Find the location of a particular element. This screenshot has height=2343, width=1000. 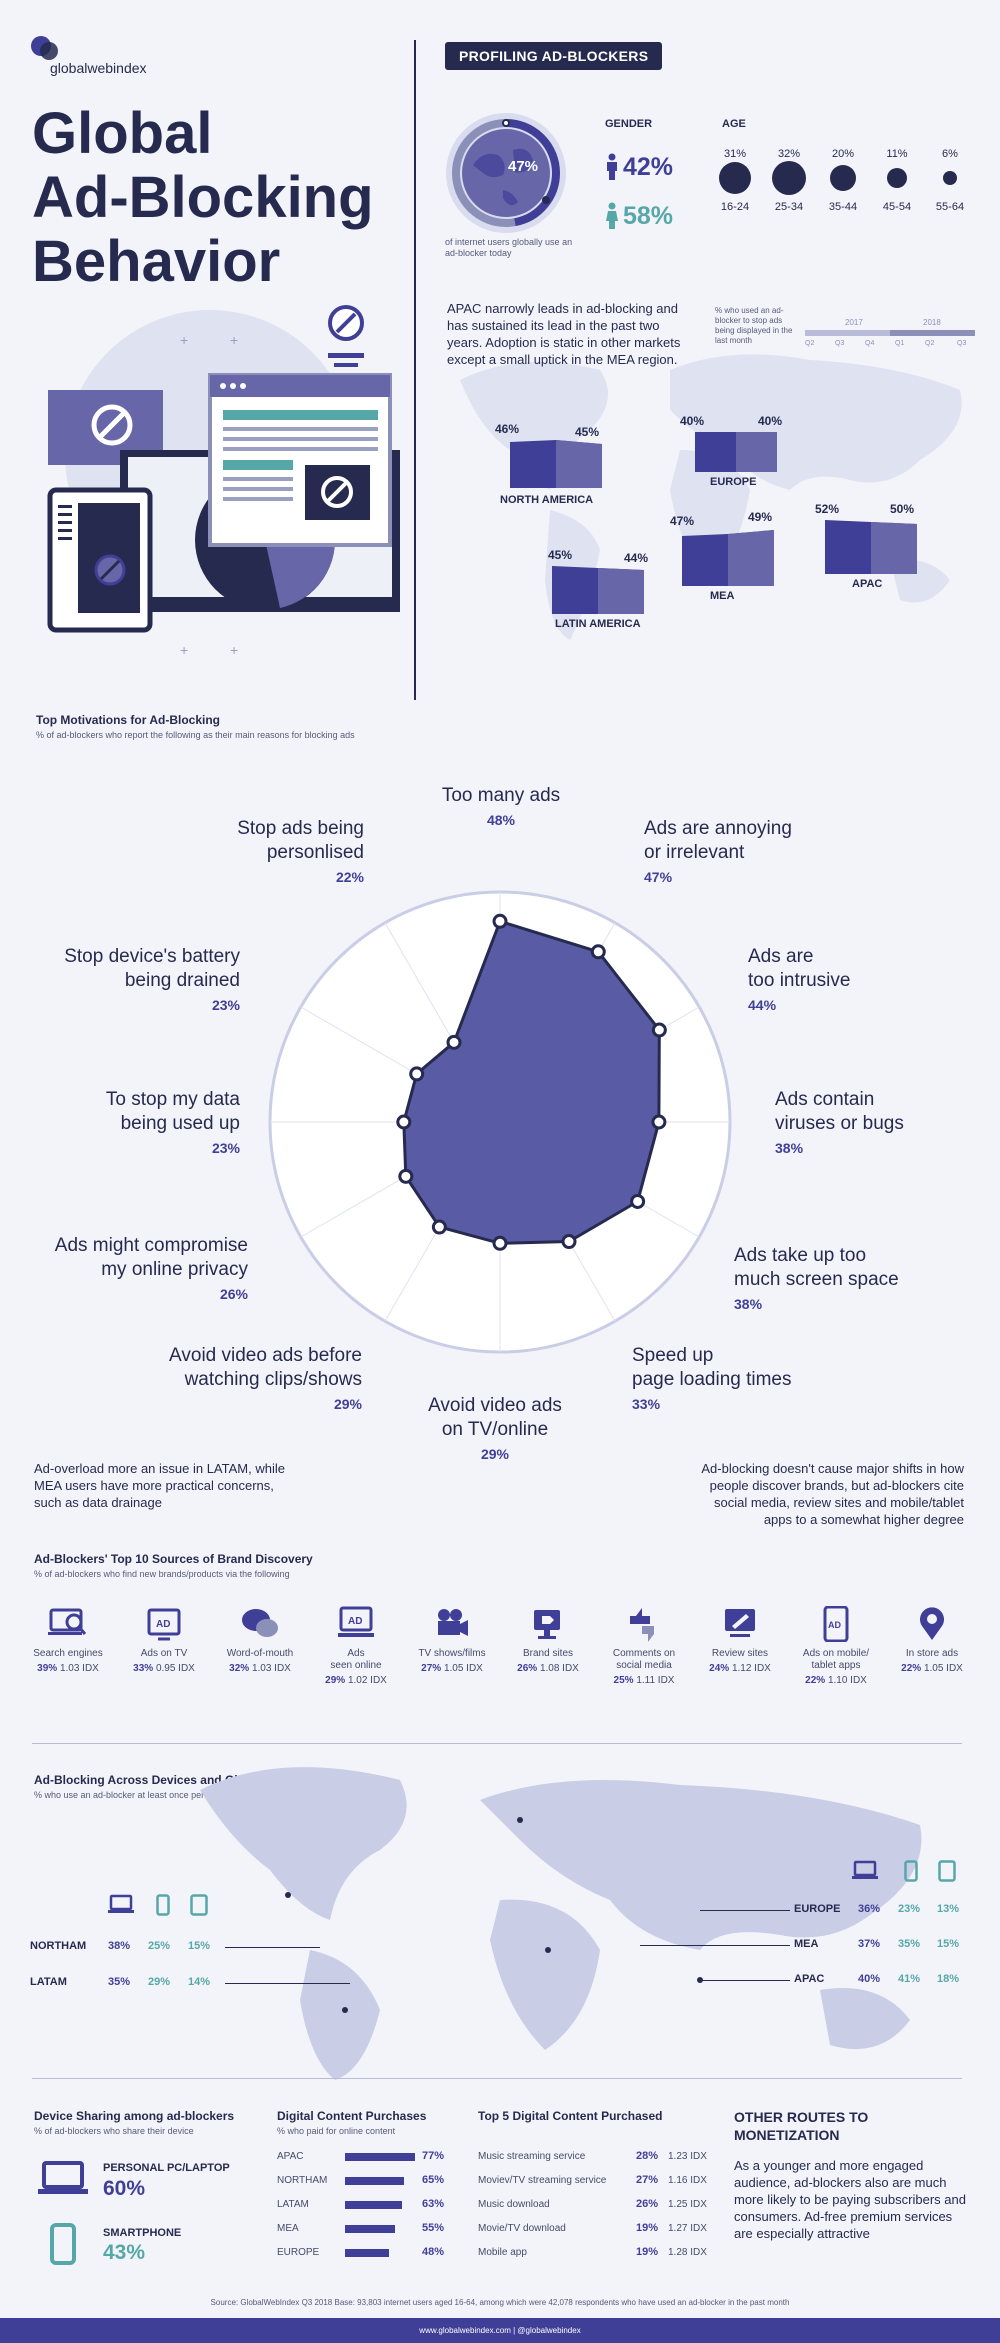

device-phone-pct: 41% is located at coordinates (909, 1979).